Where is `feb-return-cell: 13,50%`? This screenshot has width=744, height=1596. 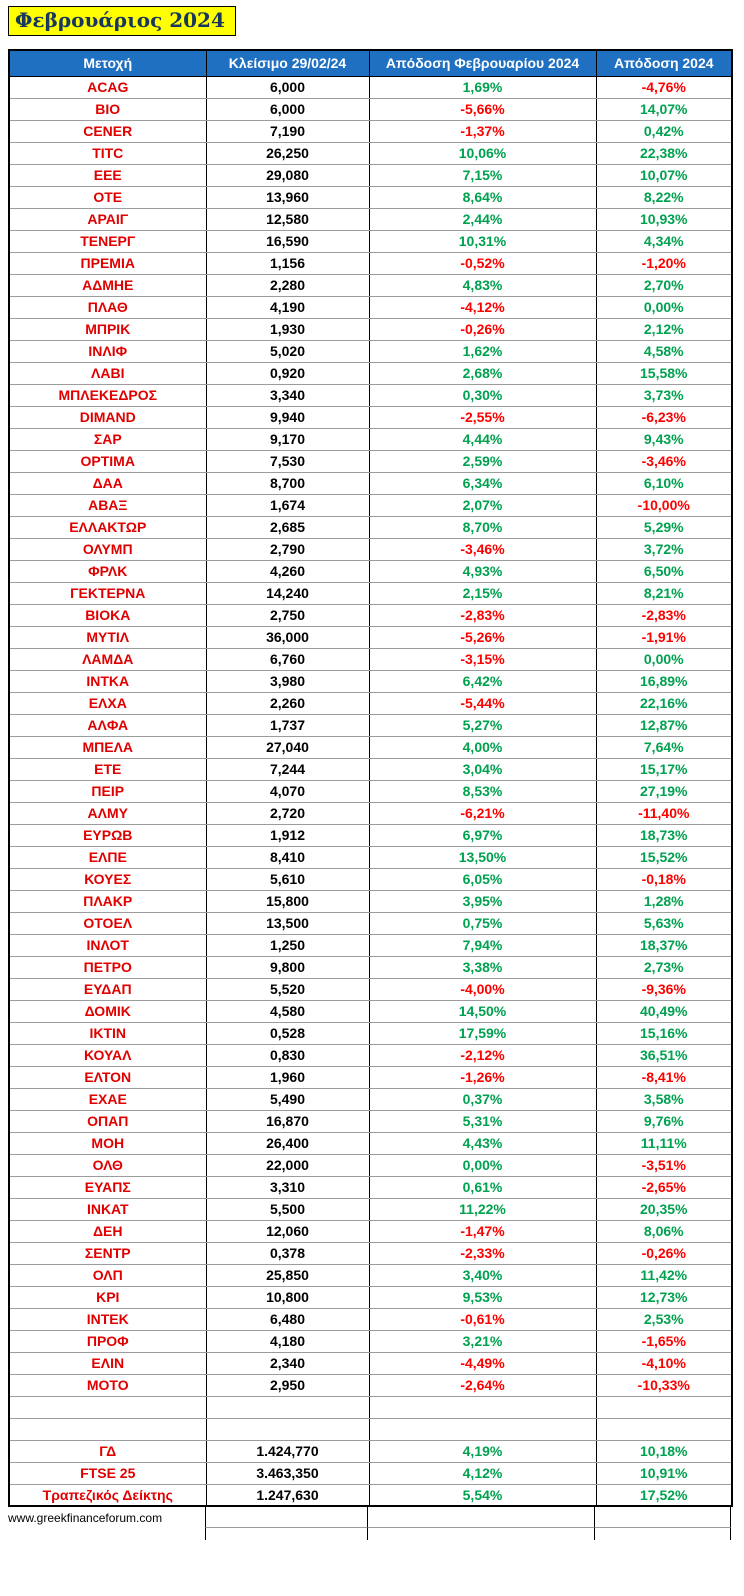 feb-return-cell: 13,50% is located at coordinates (482, 857).